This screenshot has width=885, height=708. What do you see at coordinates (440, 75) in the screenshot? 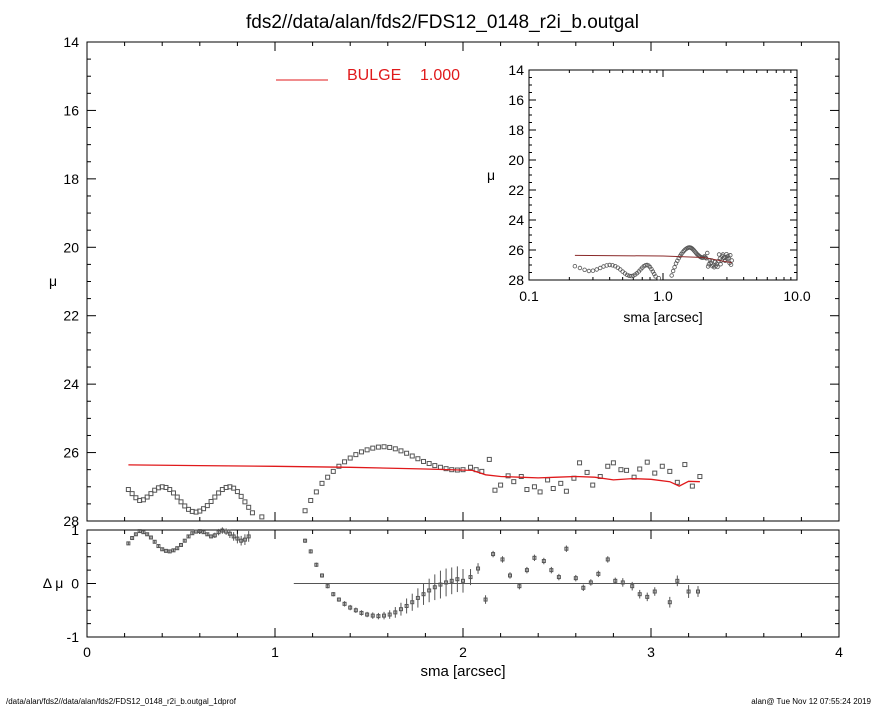
I see `legend-value: 1.000` at bounding box center [440, 75].